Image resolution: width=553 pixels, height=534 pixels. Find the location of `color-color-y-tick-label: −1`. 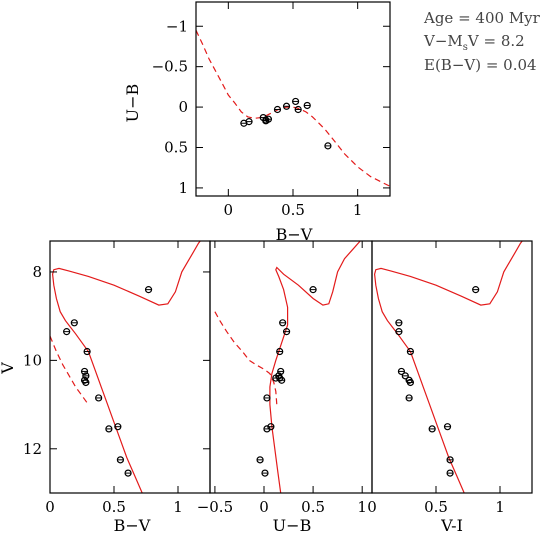

color-color-y-tick-label: −1 is located at coordinates (177, 26).